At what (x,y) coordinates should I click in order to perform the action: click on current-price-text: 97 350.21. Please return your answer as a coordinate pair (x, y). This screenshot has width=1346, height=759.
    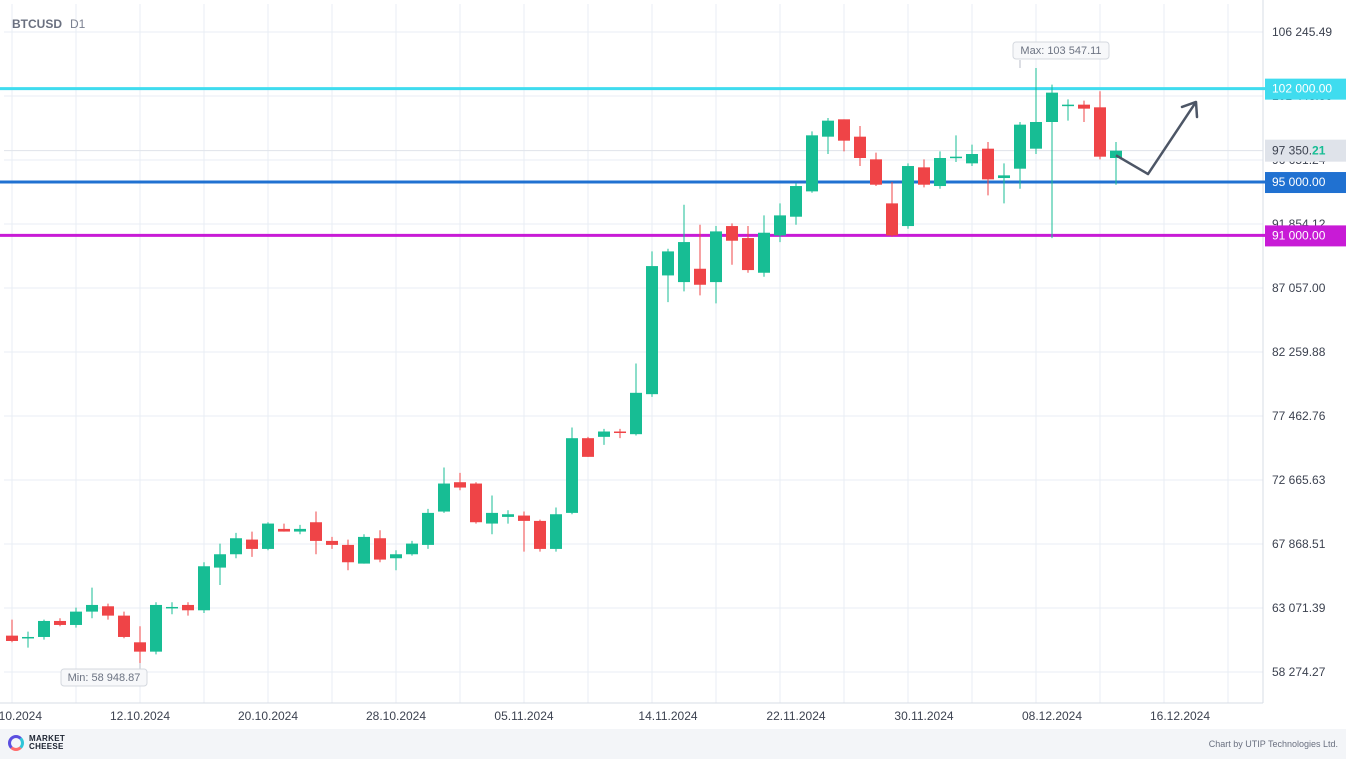
    Looking at the image, I should click on (1299, 151).